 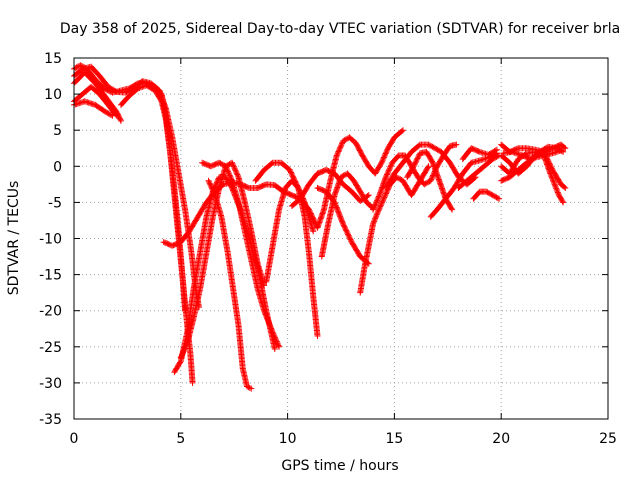 I want to click on x-tick-label: 0, so click(x=74, y=439).